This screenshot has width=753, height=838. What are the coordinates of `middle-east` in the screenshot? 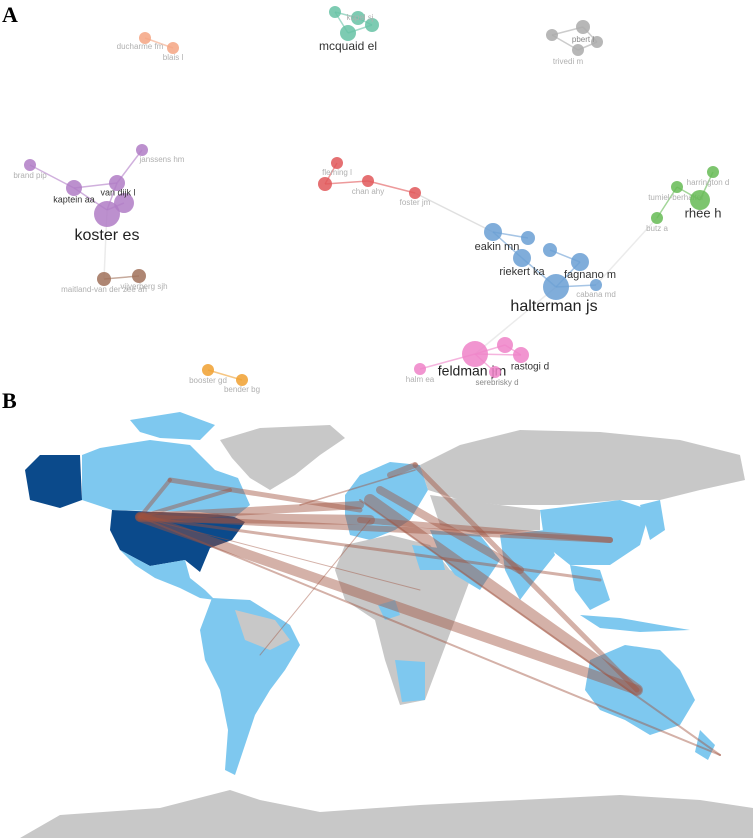 It's located at (465, 560).